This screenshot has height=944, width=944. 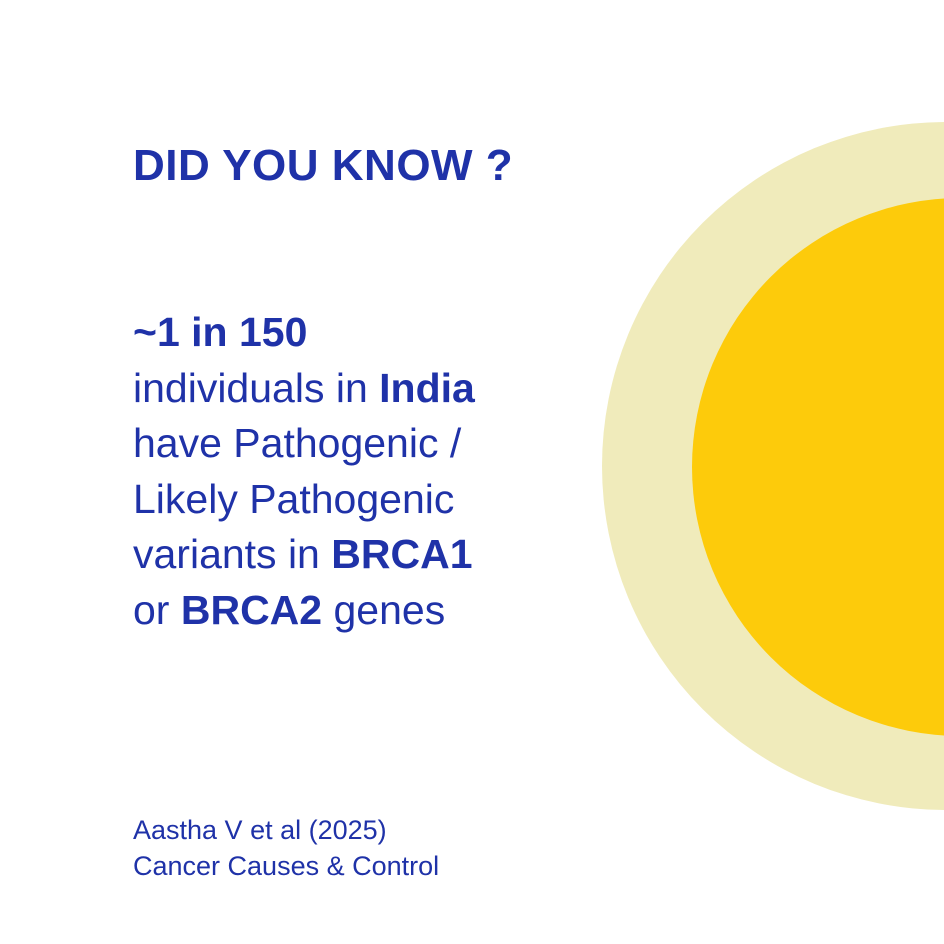 I want to click on fact-line-3: have Pathogenic /, so click(x=297, y=443).